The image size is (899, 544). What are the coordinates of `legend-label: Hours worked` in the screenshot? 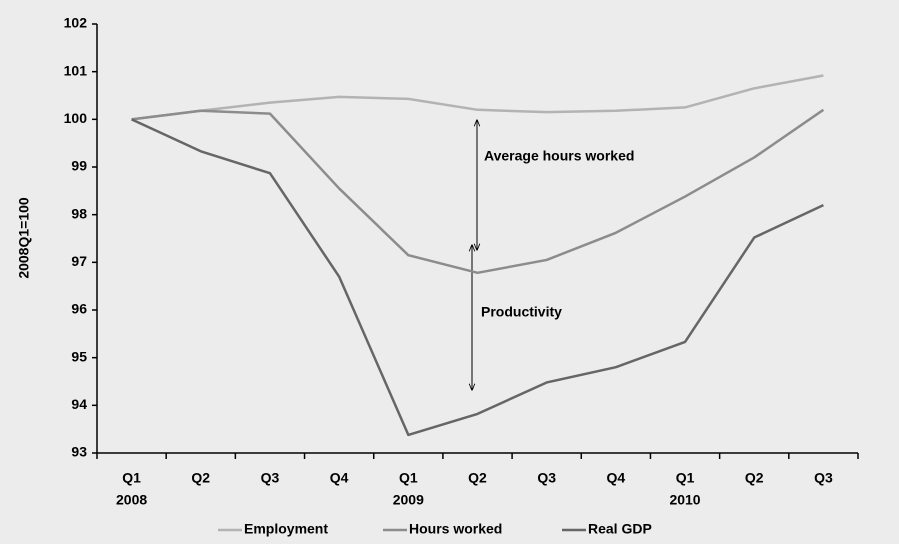 It's located at (455, 529).